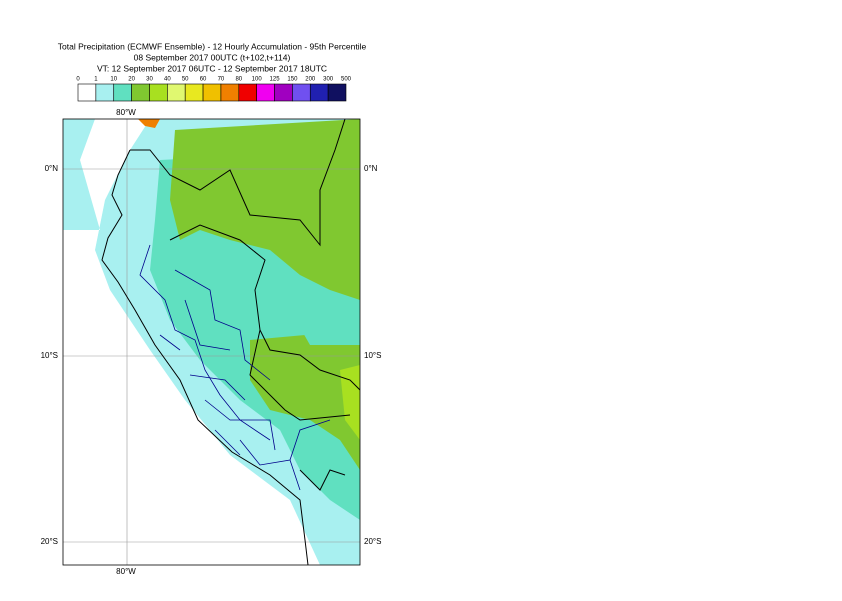  Describe the element at coordinates (149, 123) in the screenshot. I see `precip-orange` at that location.